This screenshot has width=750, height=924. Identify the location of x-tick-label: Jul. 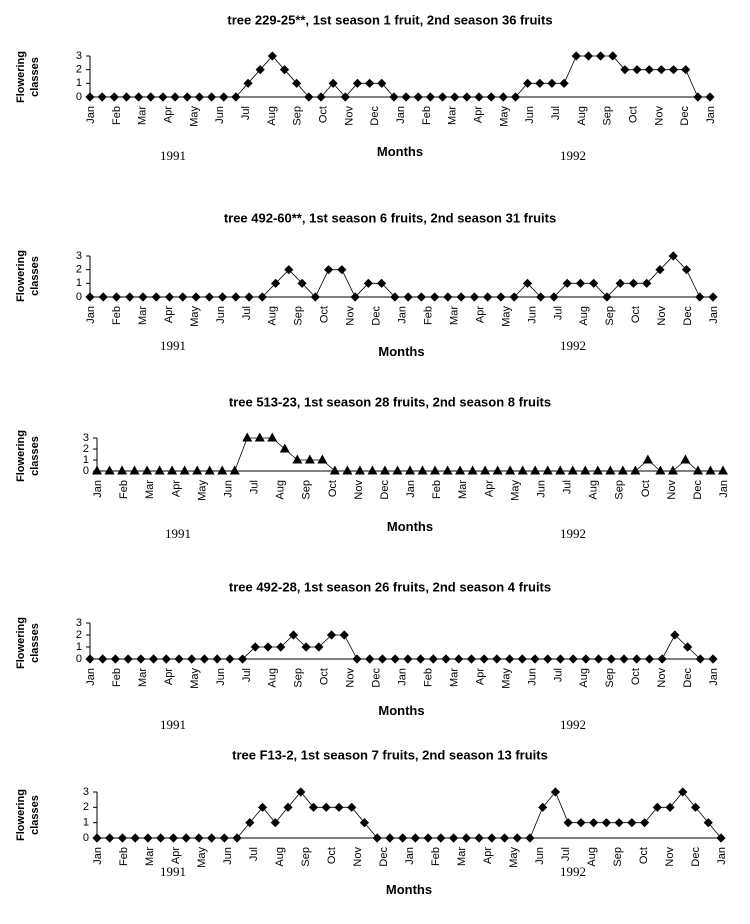
(255, 487).